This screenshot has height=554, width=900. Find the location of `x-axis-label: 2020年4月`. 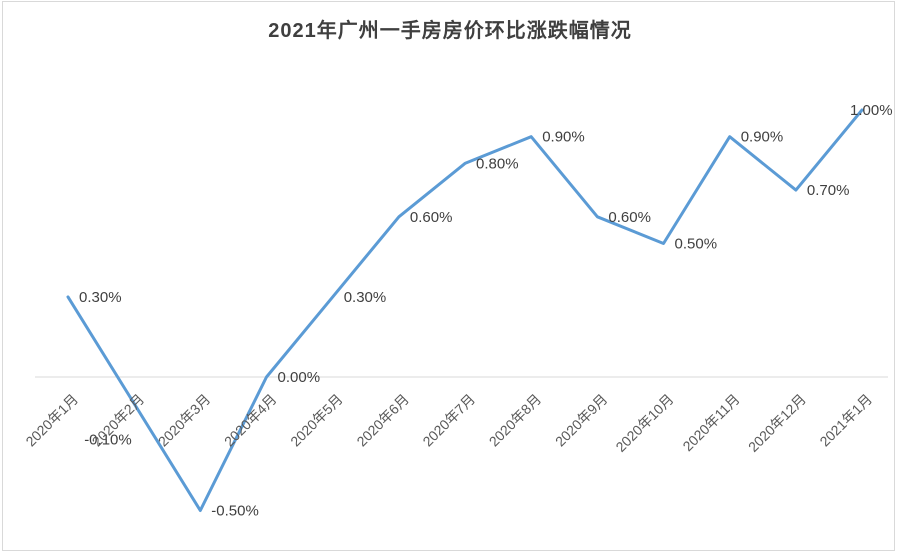

x-axis-label: 2020年4月 is located at coordinates (250, 420).